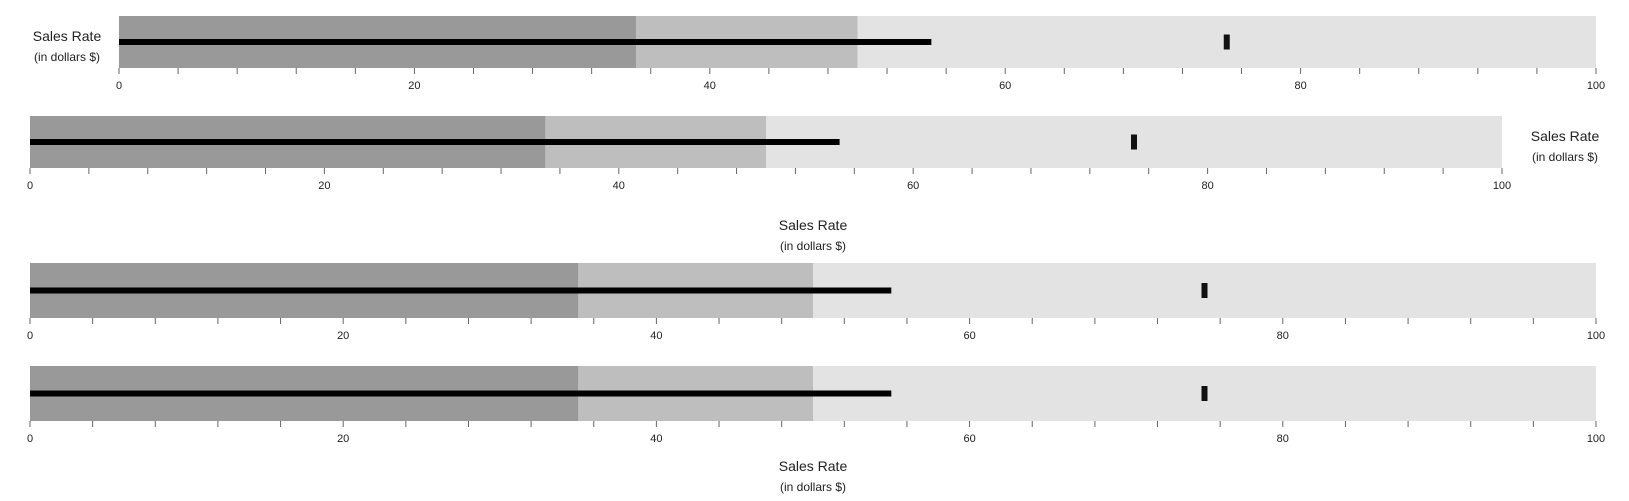 Image resolution: width=1629 pixels, height=501 pixels. Describe the element at coordinates (813, 154) in the screenshot. I see `bullet-chart-2: 0 20 40 60 80 100 Sales Rate (in dollars $)` at that location.